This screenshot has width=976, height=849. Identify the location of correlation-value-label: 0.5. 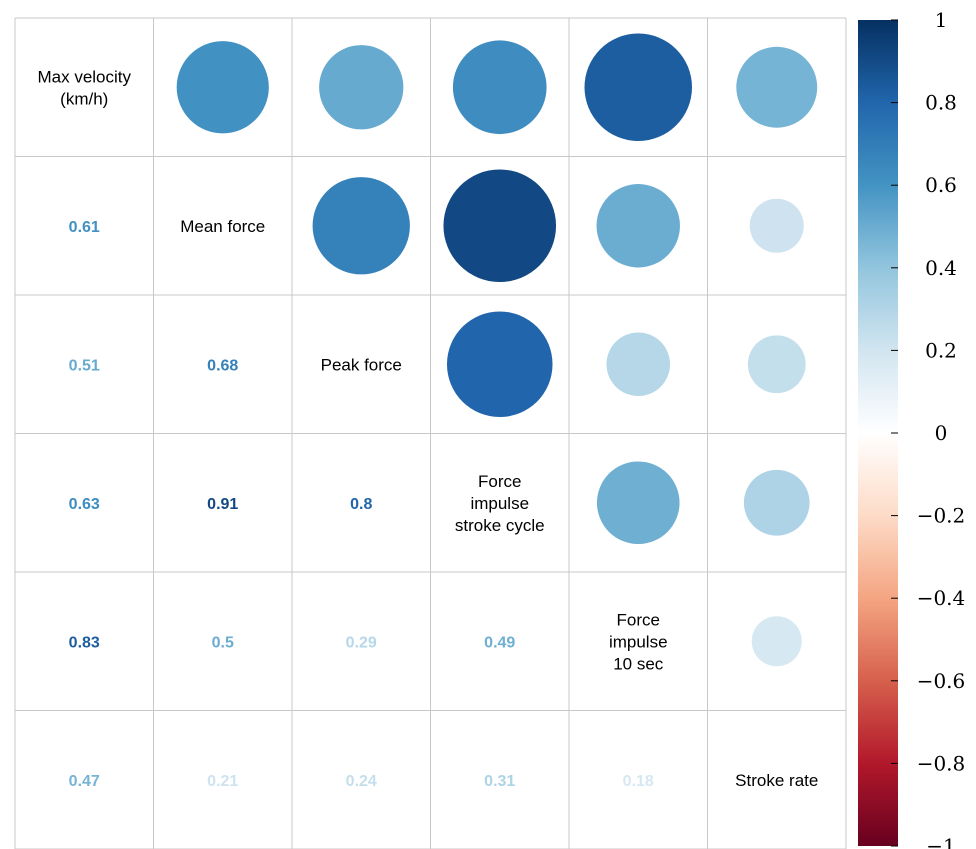
(223, 642).